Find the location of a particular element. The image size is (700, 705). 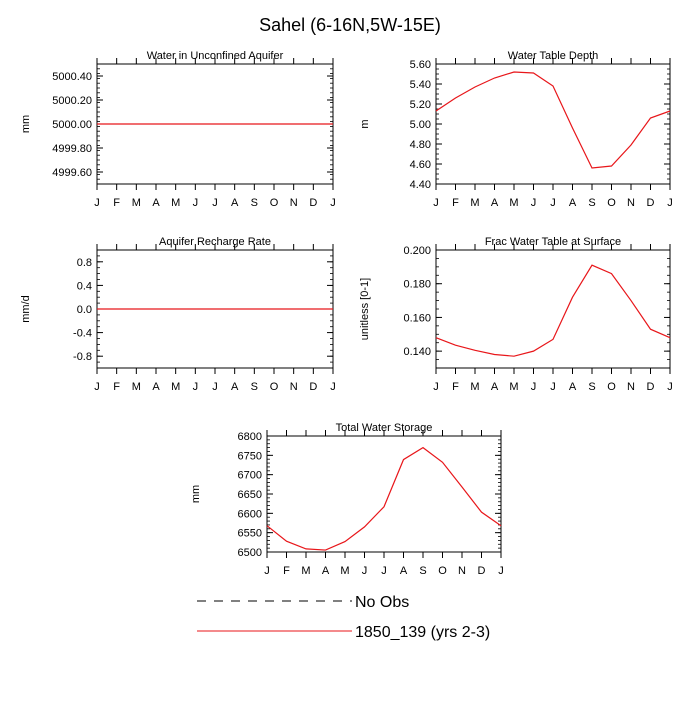

y-tick-label: 0.4 is located at coordinates (84, 286).